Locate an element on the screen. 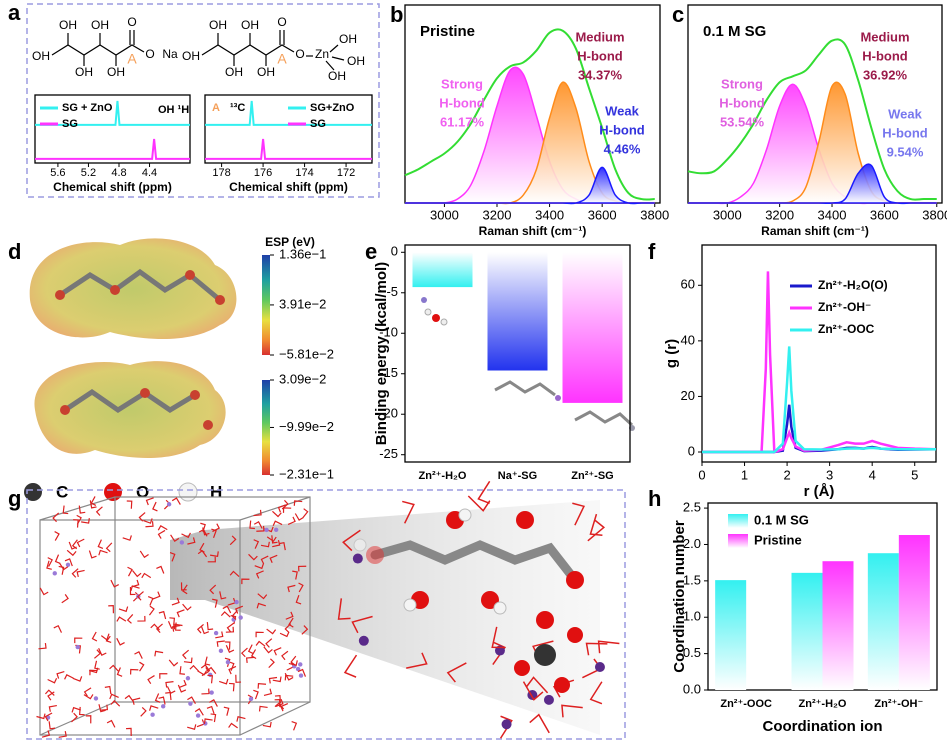 The image size is (947, 743). y-tick-label: 40 is located at coordinates (688, 339).